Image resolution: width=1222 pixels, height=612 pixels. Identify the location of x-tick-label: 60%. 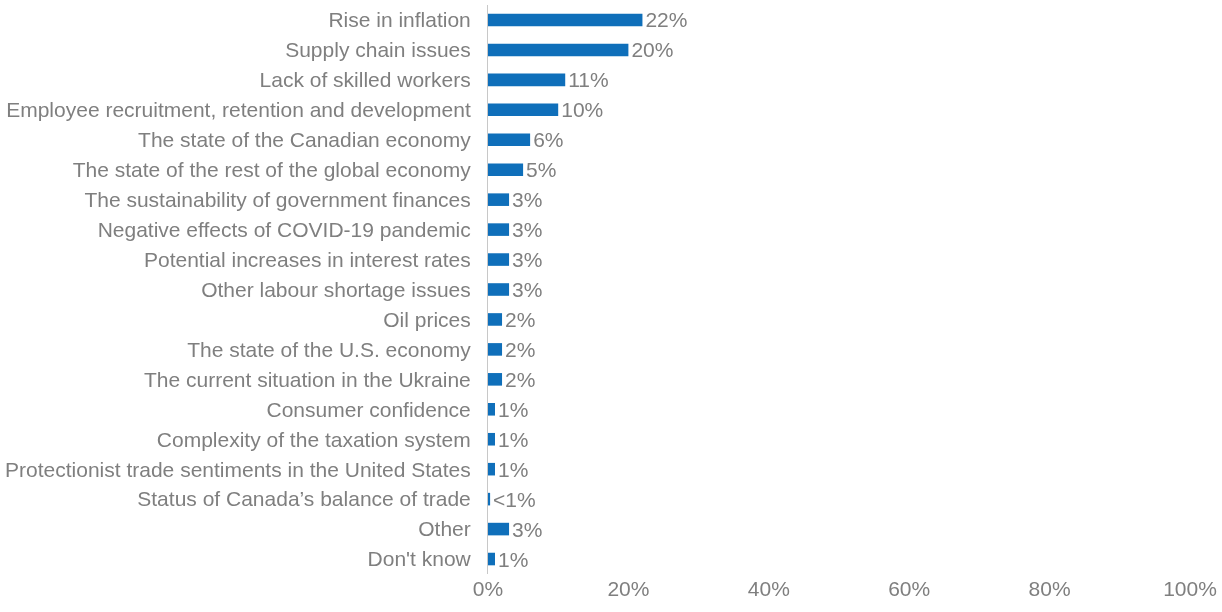
(909, 588).